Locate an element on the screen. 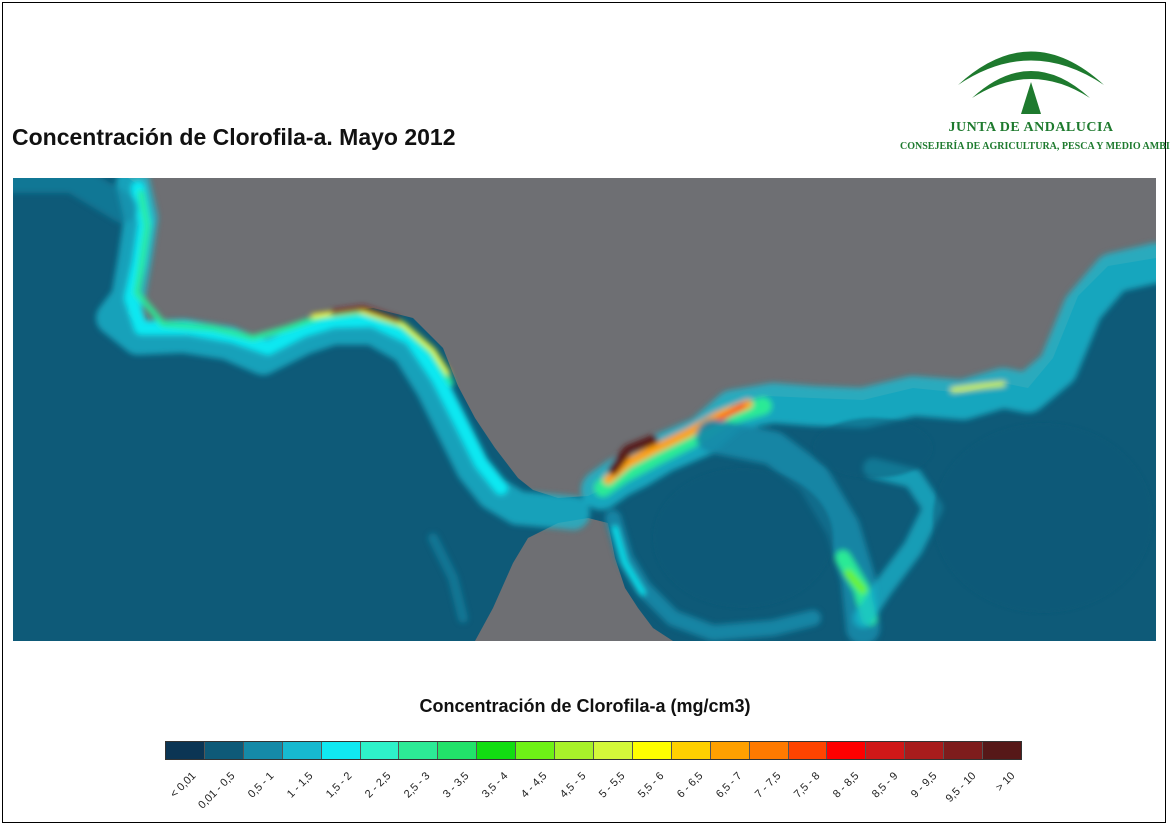 The image size is (1170, 827). logo-name: JUNTA DE ANDALUCIA is located at coordinates (1031, 127).